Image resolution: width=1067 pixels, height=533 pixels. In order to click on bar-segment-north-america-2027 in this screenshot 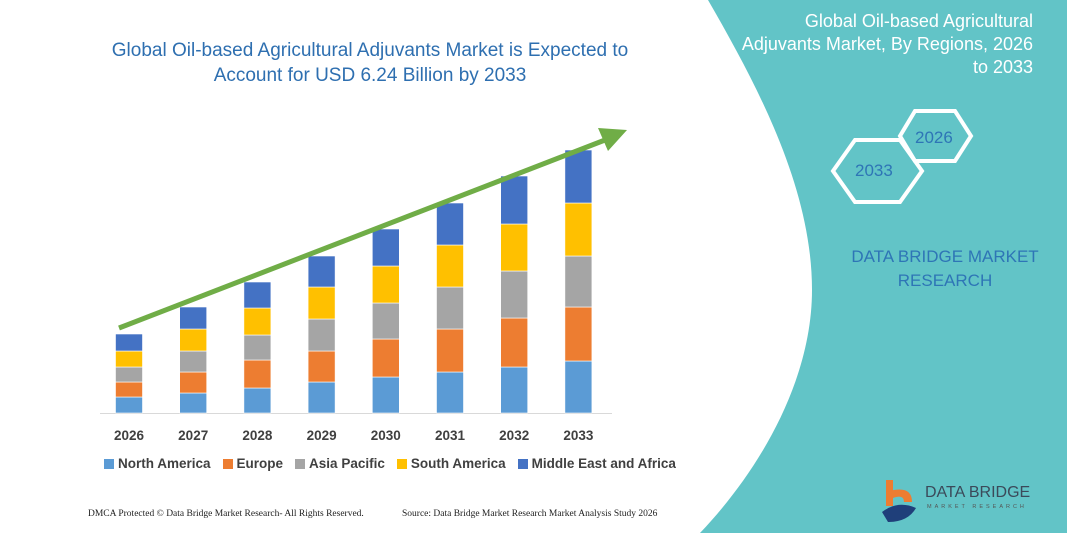, I will do `click(193, 403)`.